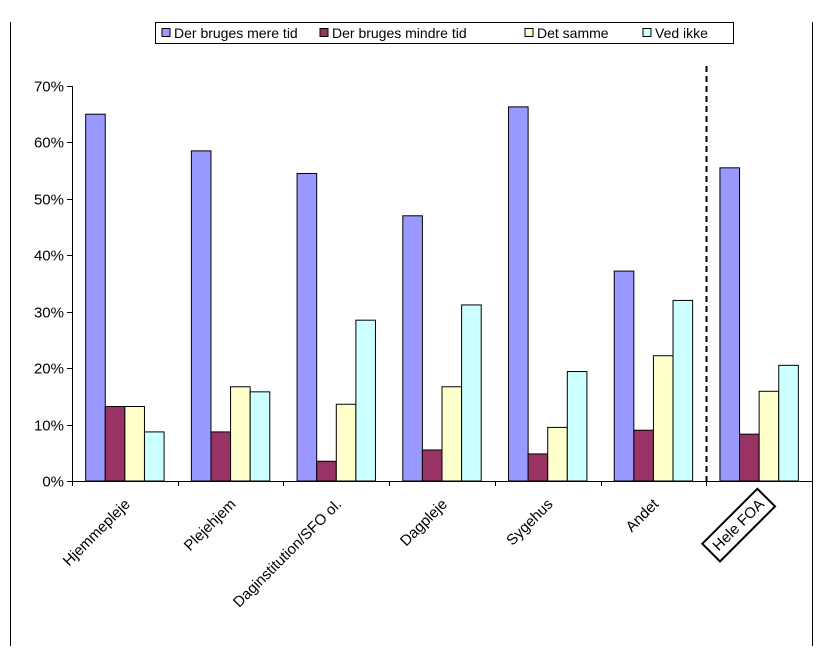 Image resolution: width=823 pixels, height=651 pixels. Describe the element at coordinates (683, 390) in the screenshot. I see `bar-andet-ved-ikke` at that location.